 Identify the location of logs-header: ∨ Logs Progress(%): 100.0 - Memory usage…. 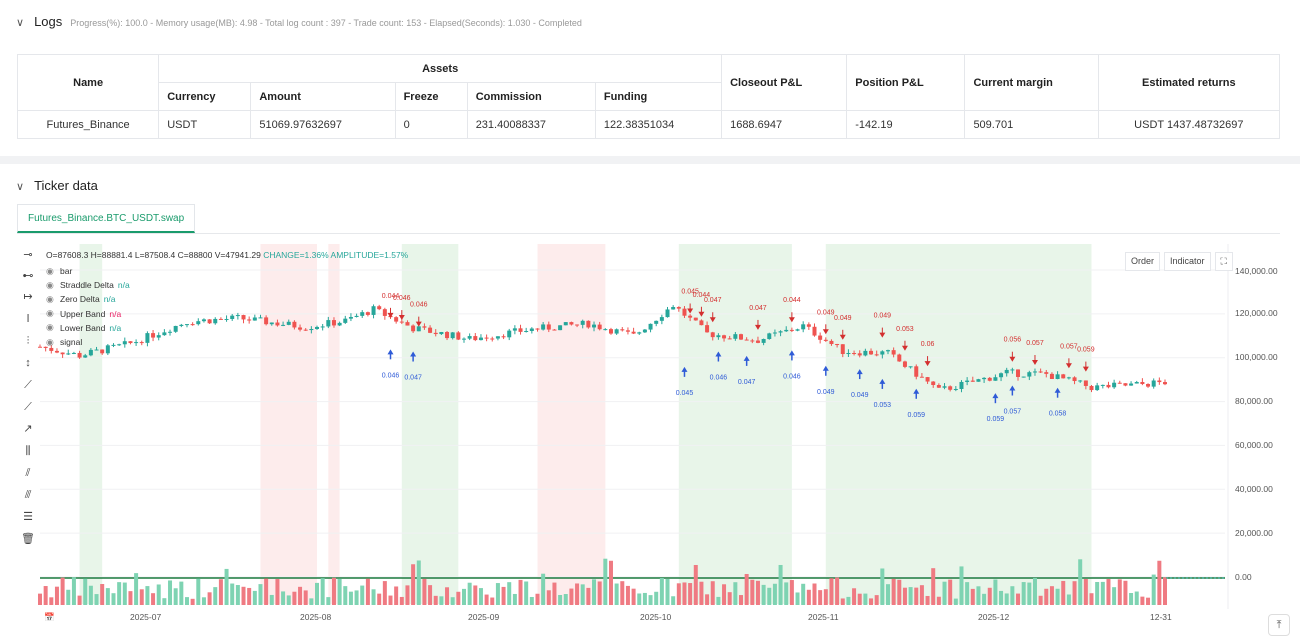
(299, 21).